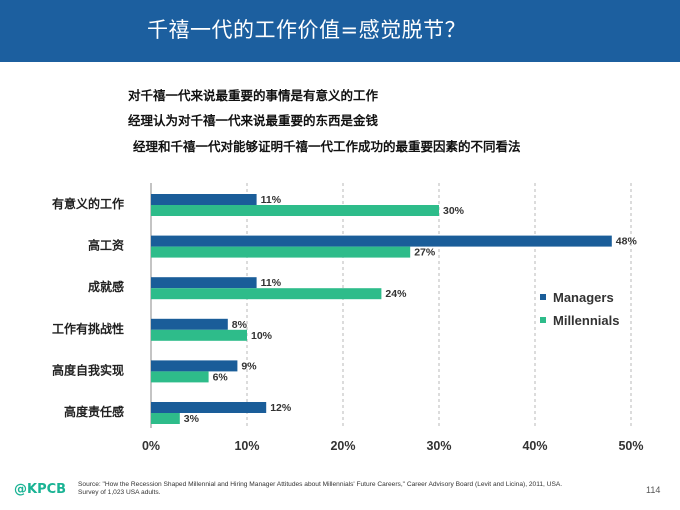 This screenshot has width=680, height=510. What do you see at coordinates (653, 490) in the screenshot?
I see `page-number: 114` at bounding box center [653, 490].